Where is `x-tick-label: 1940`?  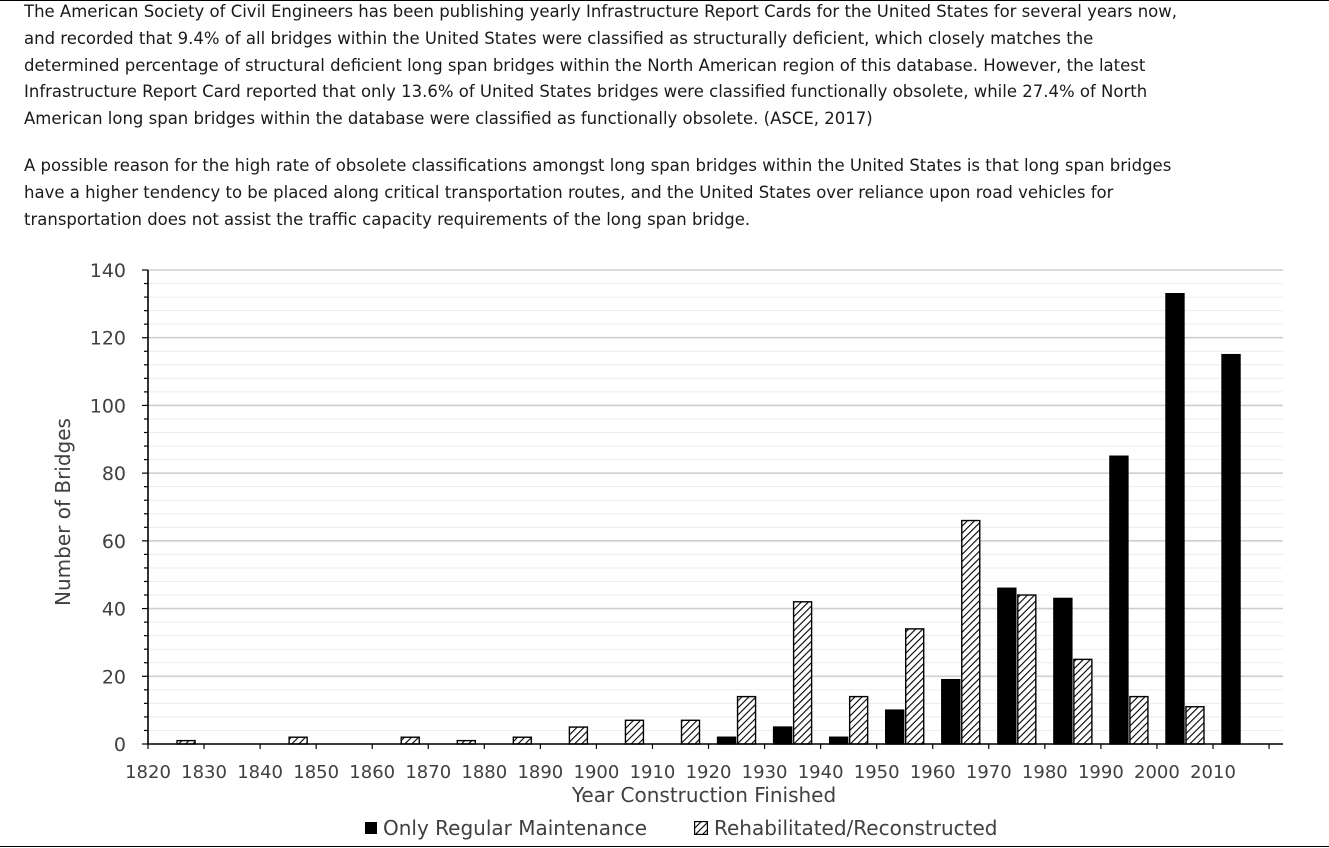
x-tick-label: 1940 is located at coordinates (821, 772).